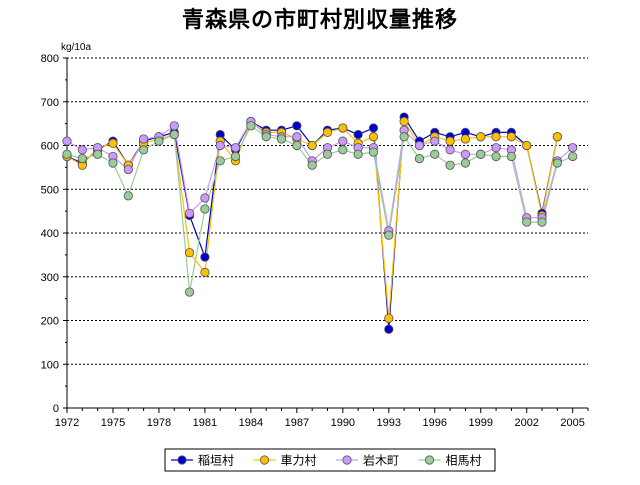  I want to click on x-tick-label: 1984, so click(251, 423).